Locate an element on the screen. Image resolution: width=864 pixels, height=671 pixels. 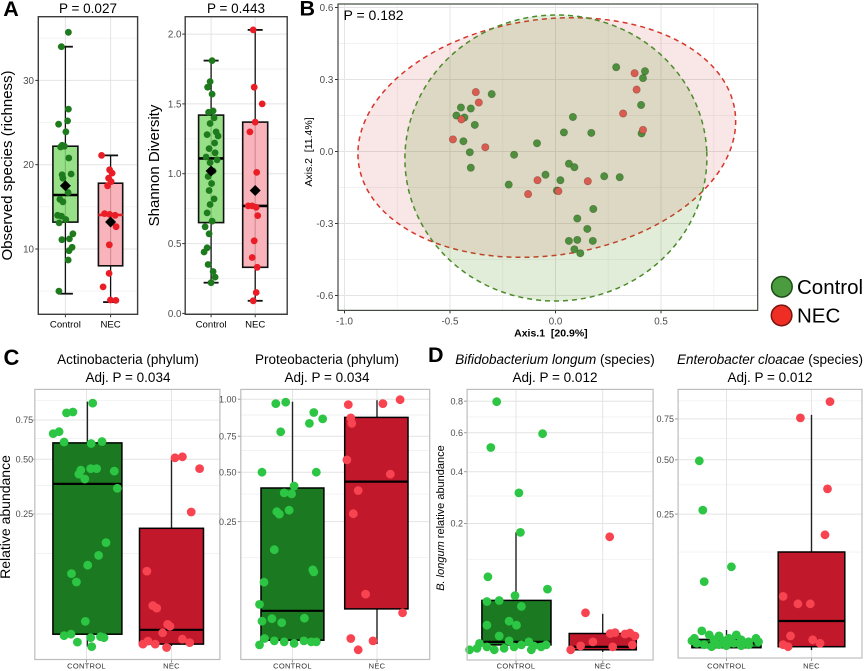
svg-text: 0.8 is located at coordinates (456, 401).